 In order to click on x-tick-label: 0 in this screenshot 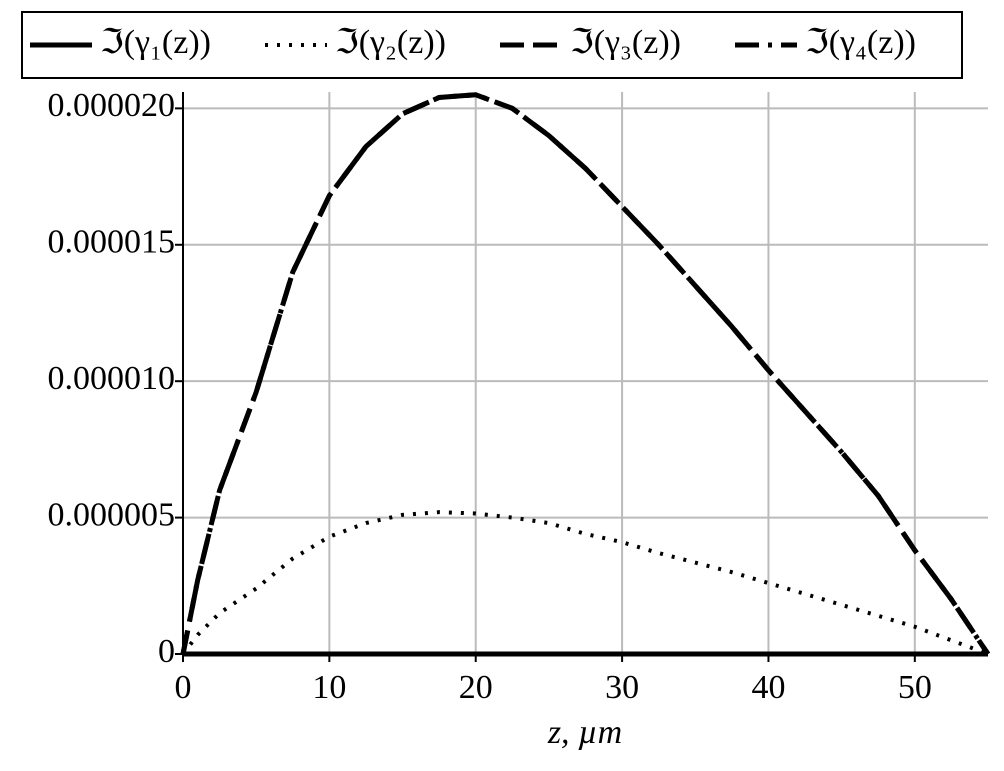, I will do `click(183, 687)`.